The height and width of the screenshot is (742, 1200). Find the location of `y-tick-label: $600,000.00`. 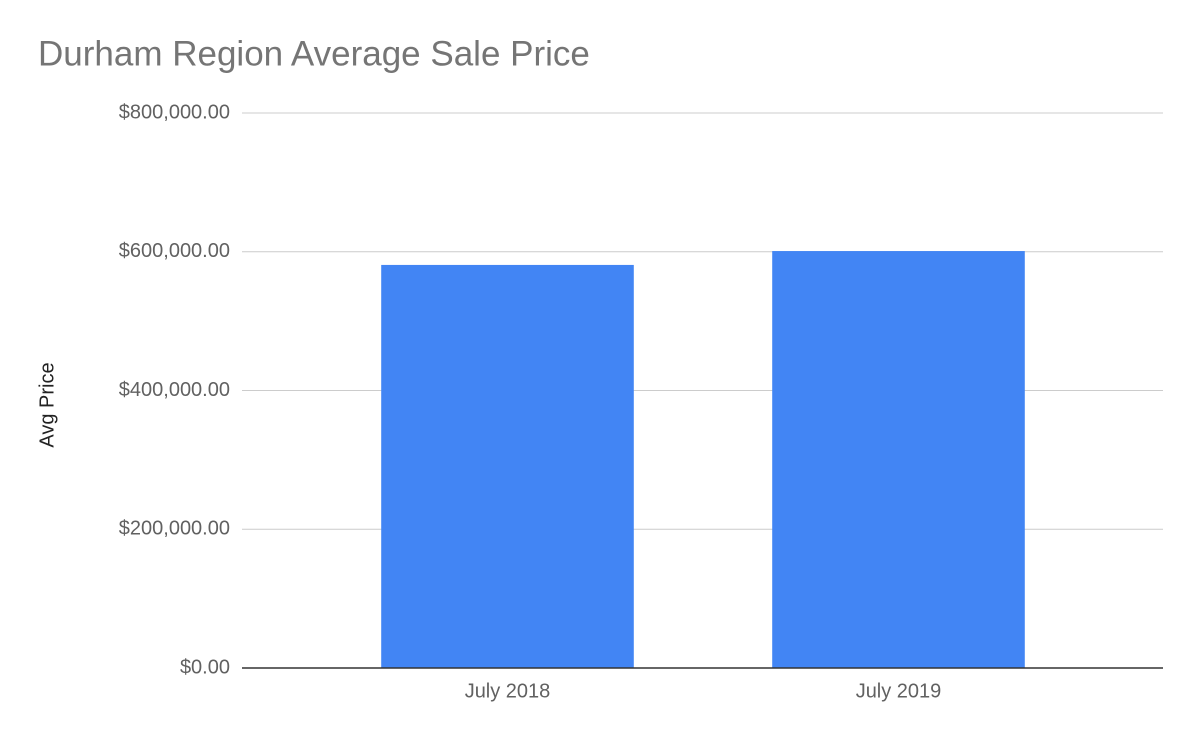

y-tick-label: $600,000.00 is located at coordinates (174, 251).